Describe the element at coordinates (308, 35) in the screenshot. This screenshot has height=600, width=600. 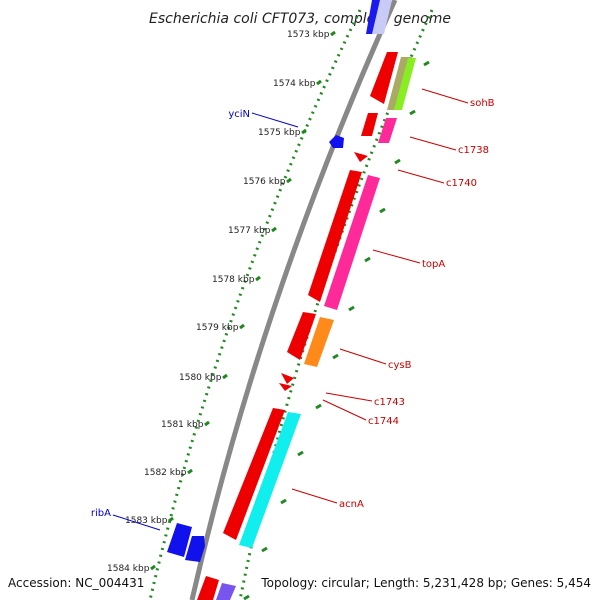
I see `tick-label: 1573 kbp` at that location.